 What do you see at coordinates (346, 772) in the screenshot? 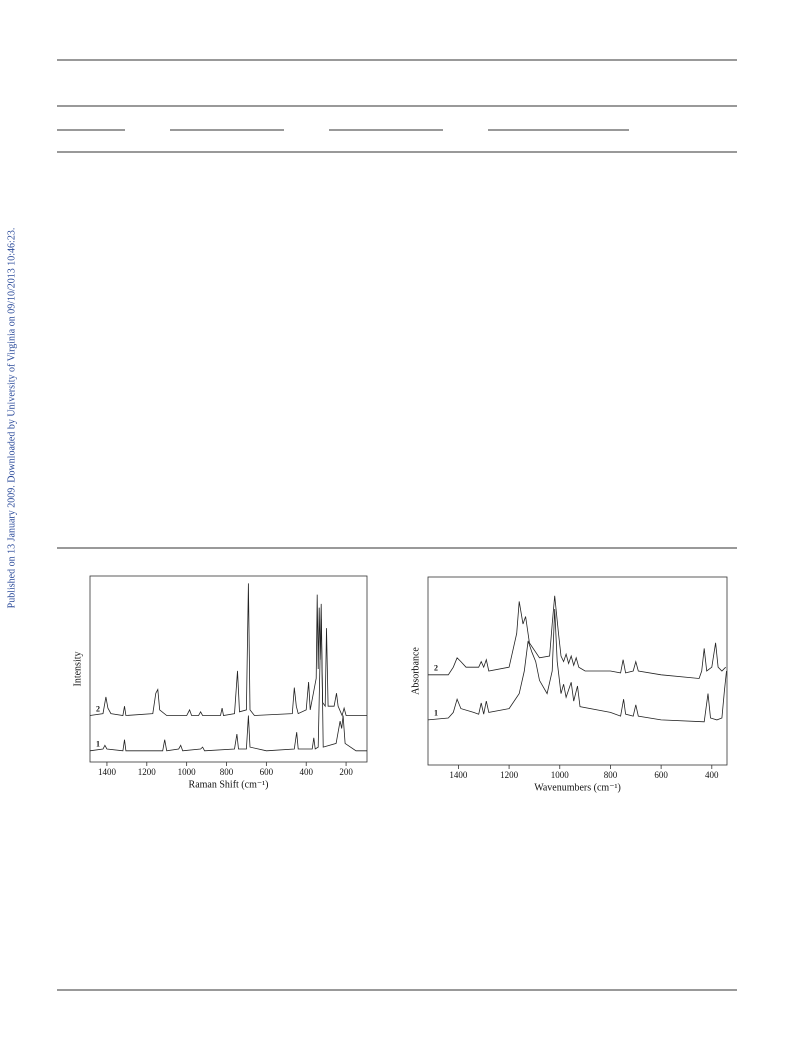
I see `x-tick-label: 200` at bounding box center [346, 772].